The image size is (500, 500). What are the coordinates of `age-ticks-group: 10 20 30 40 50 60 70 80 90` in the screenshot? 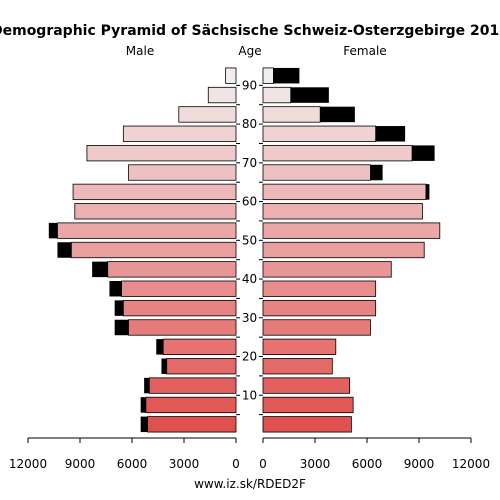 It's located at (249, 247).